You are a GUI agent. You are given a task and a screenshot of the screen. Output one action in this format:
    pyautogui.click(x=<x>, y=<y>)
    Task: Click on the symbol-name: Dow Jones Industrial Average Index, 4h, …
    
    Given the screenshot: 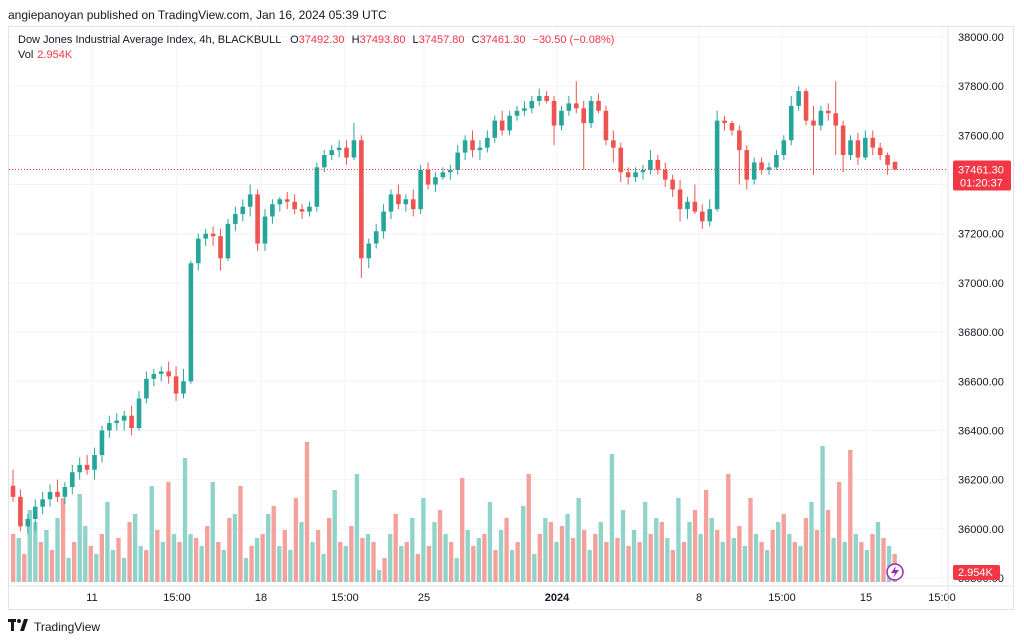 What is the action you would take?
    pyautogui.click(x=149, y=40)
    